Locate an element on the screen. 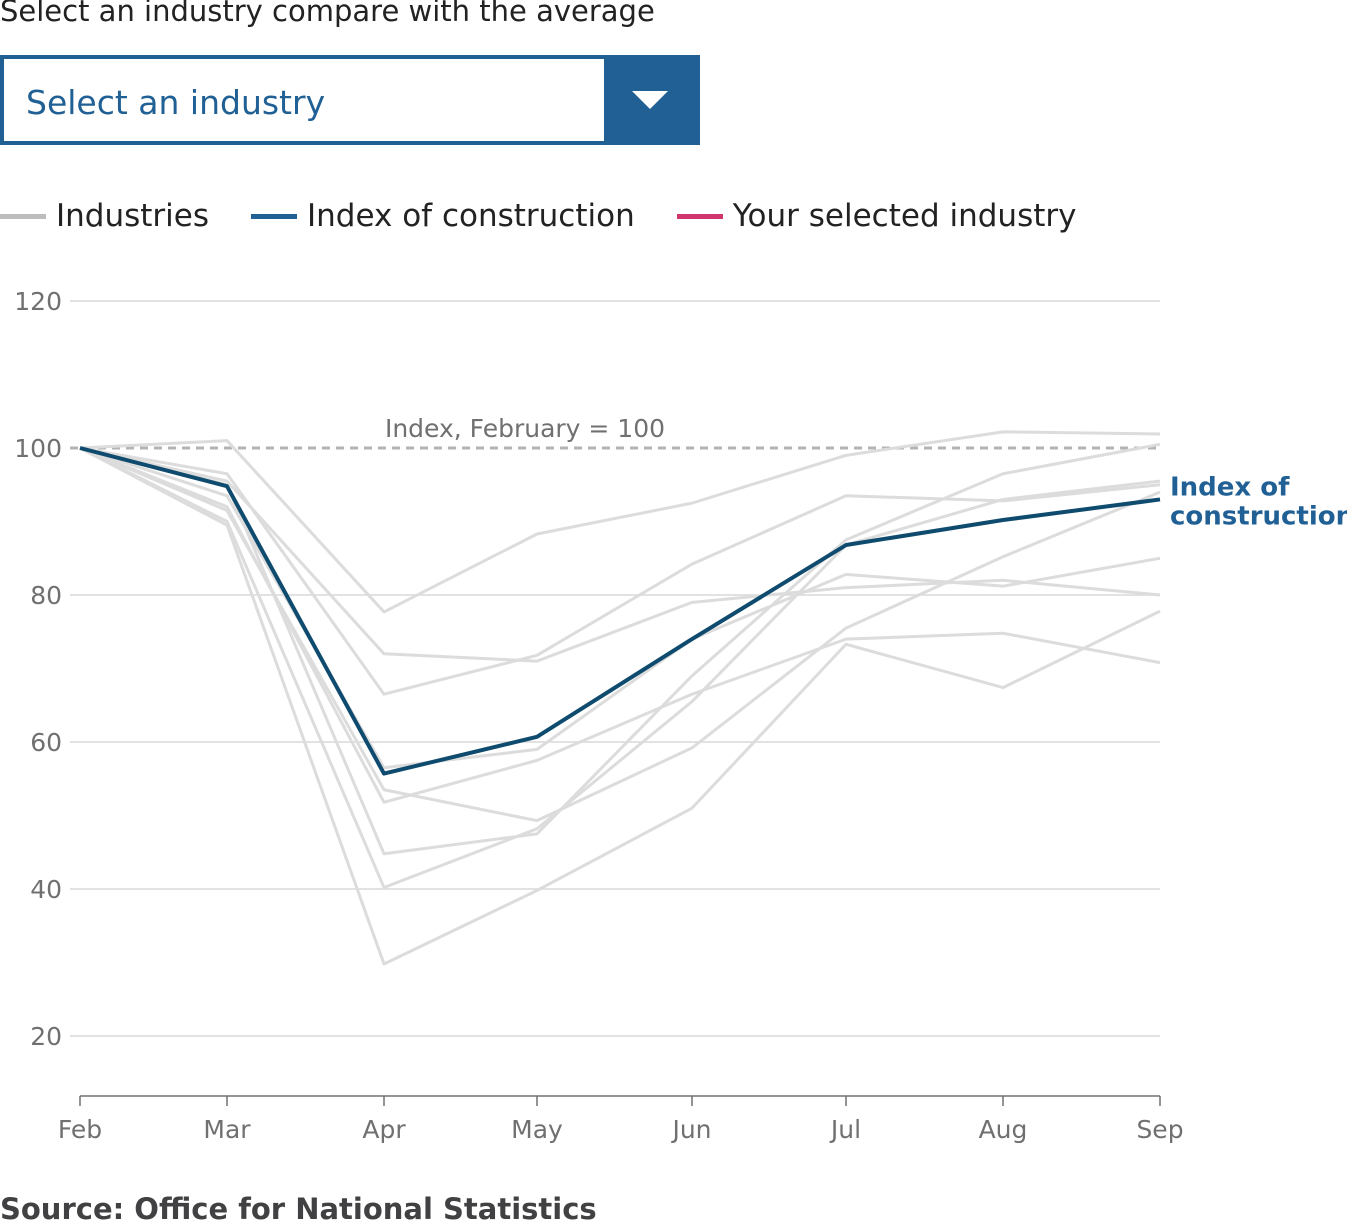  legend-item-industries: Industries is located at coordinates (104, 216).